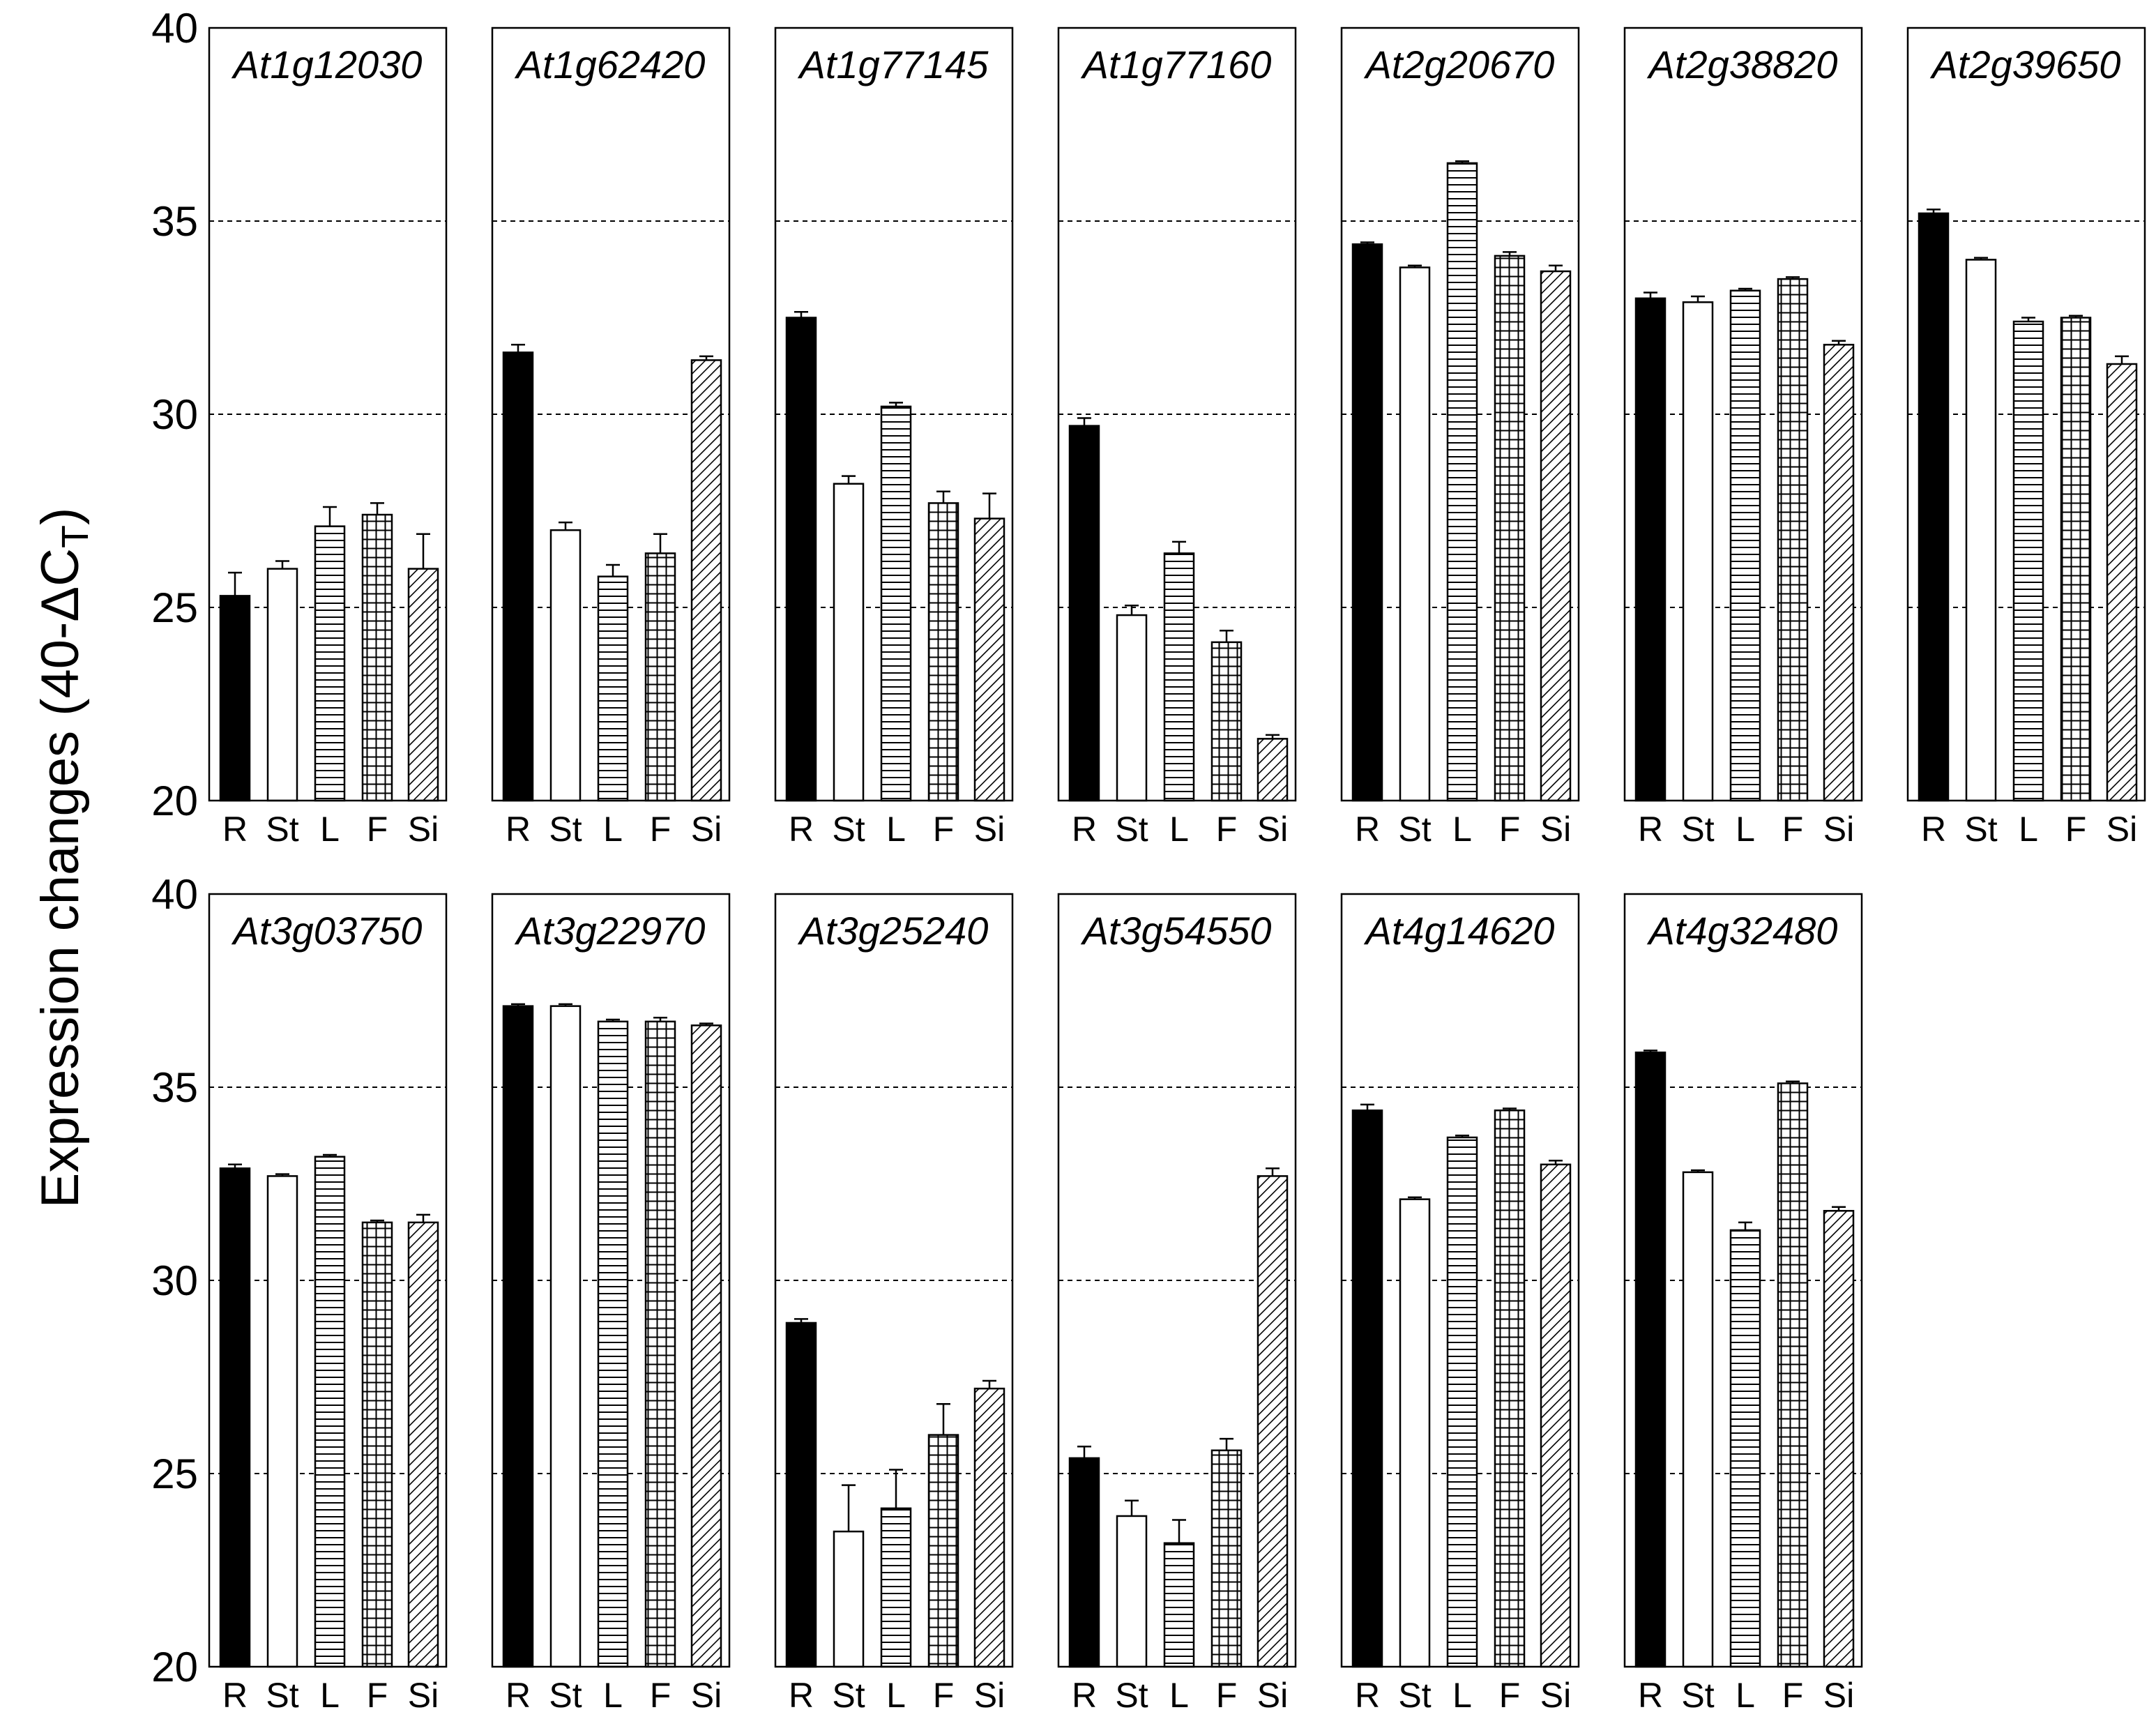  What do you see at coordinates (174, 415) in the screenshot?
I see `y-tick-label: 30` at bounding box center [174, 415].